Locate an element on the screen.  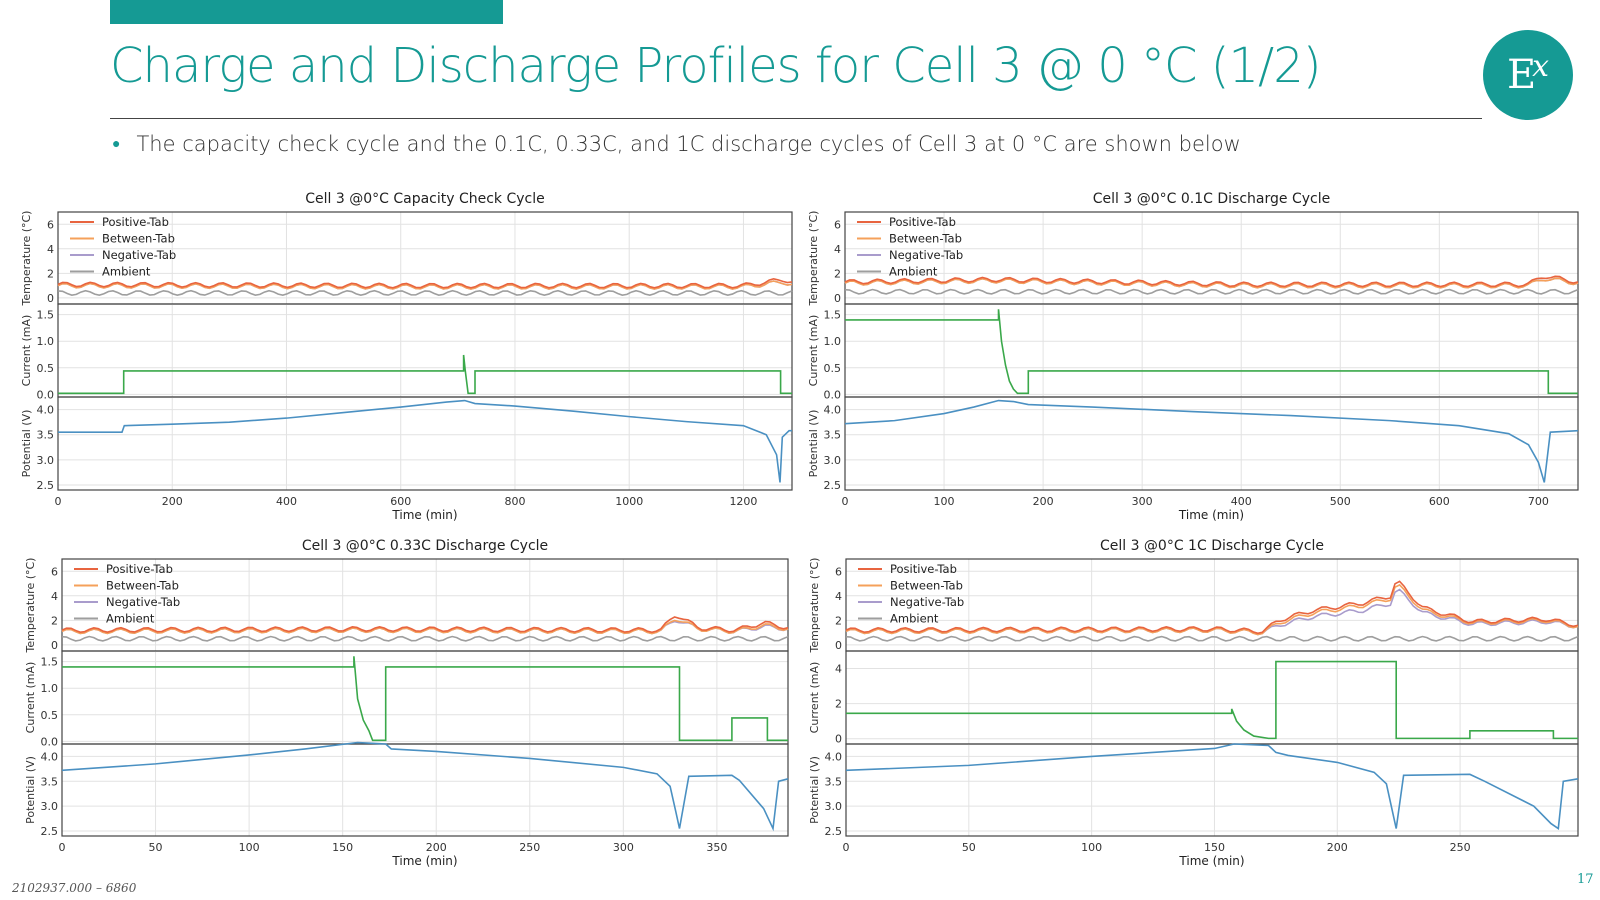
chart-title: Cell 3 @0°C 1C Discharge Cycle is located at coordinates (1212, 546).